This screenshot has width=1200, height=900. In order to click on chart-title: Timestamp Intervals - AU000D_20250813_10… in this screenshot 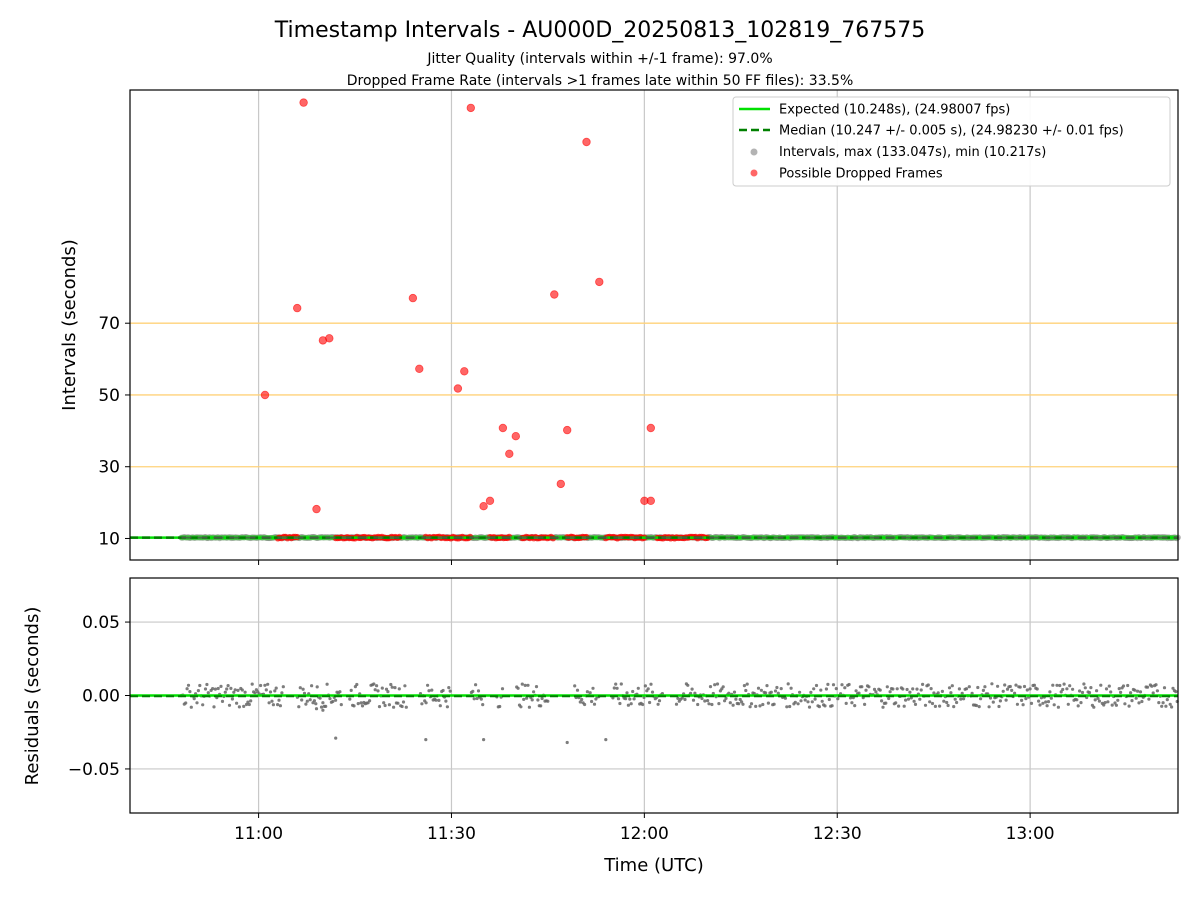, I will do `click(599, 30)`.